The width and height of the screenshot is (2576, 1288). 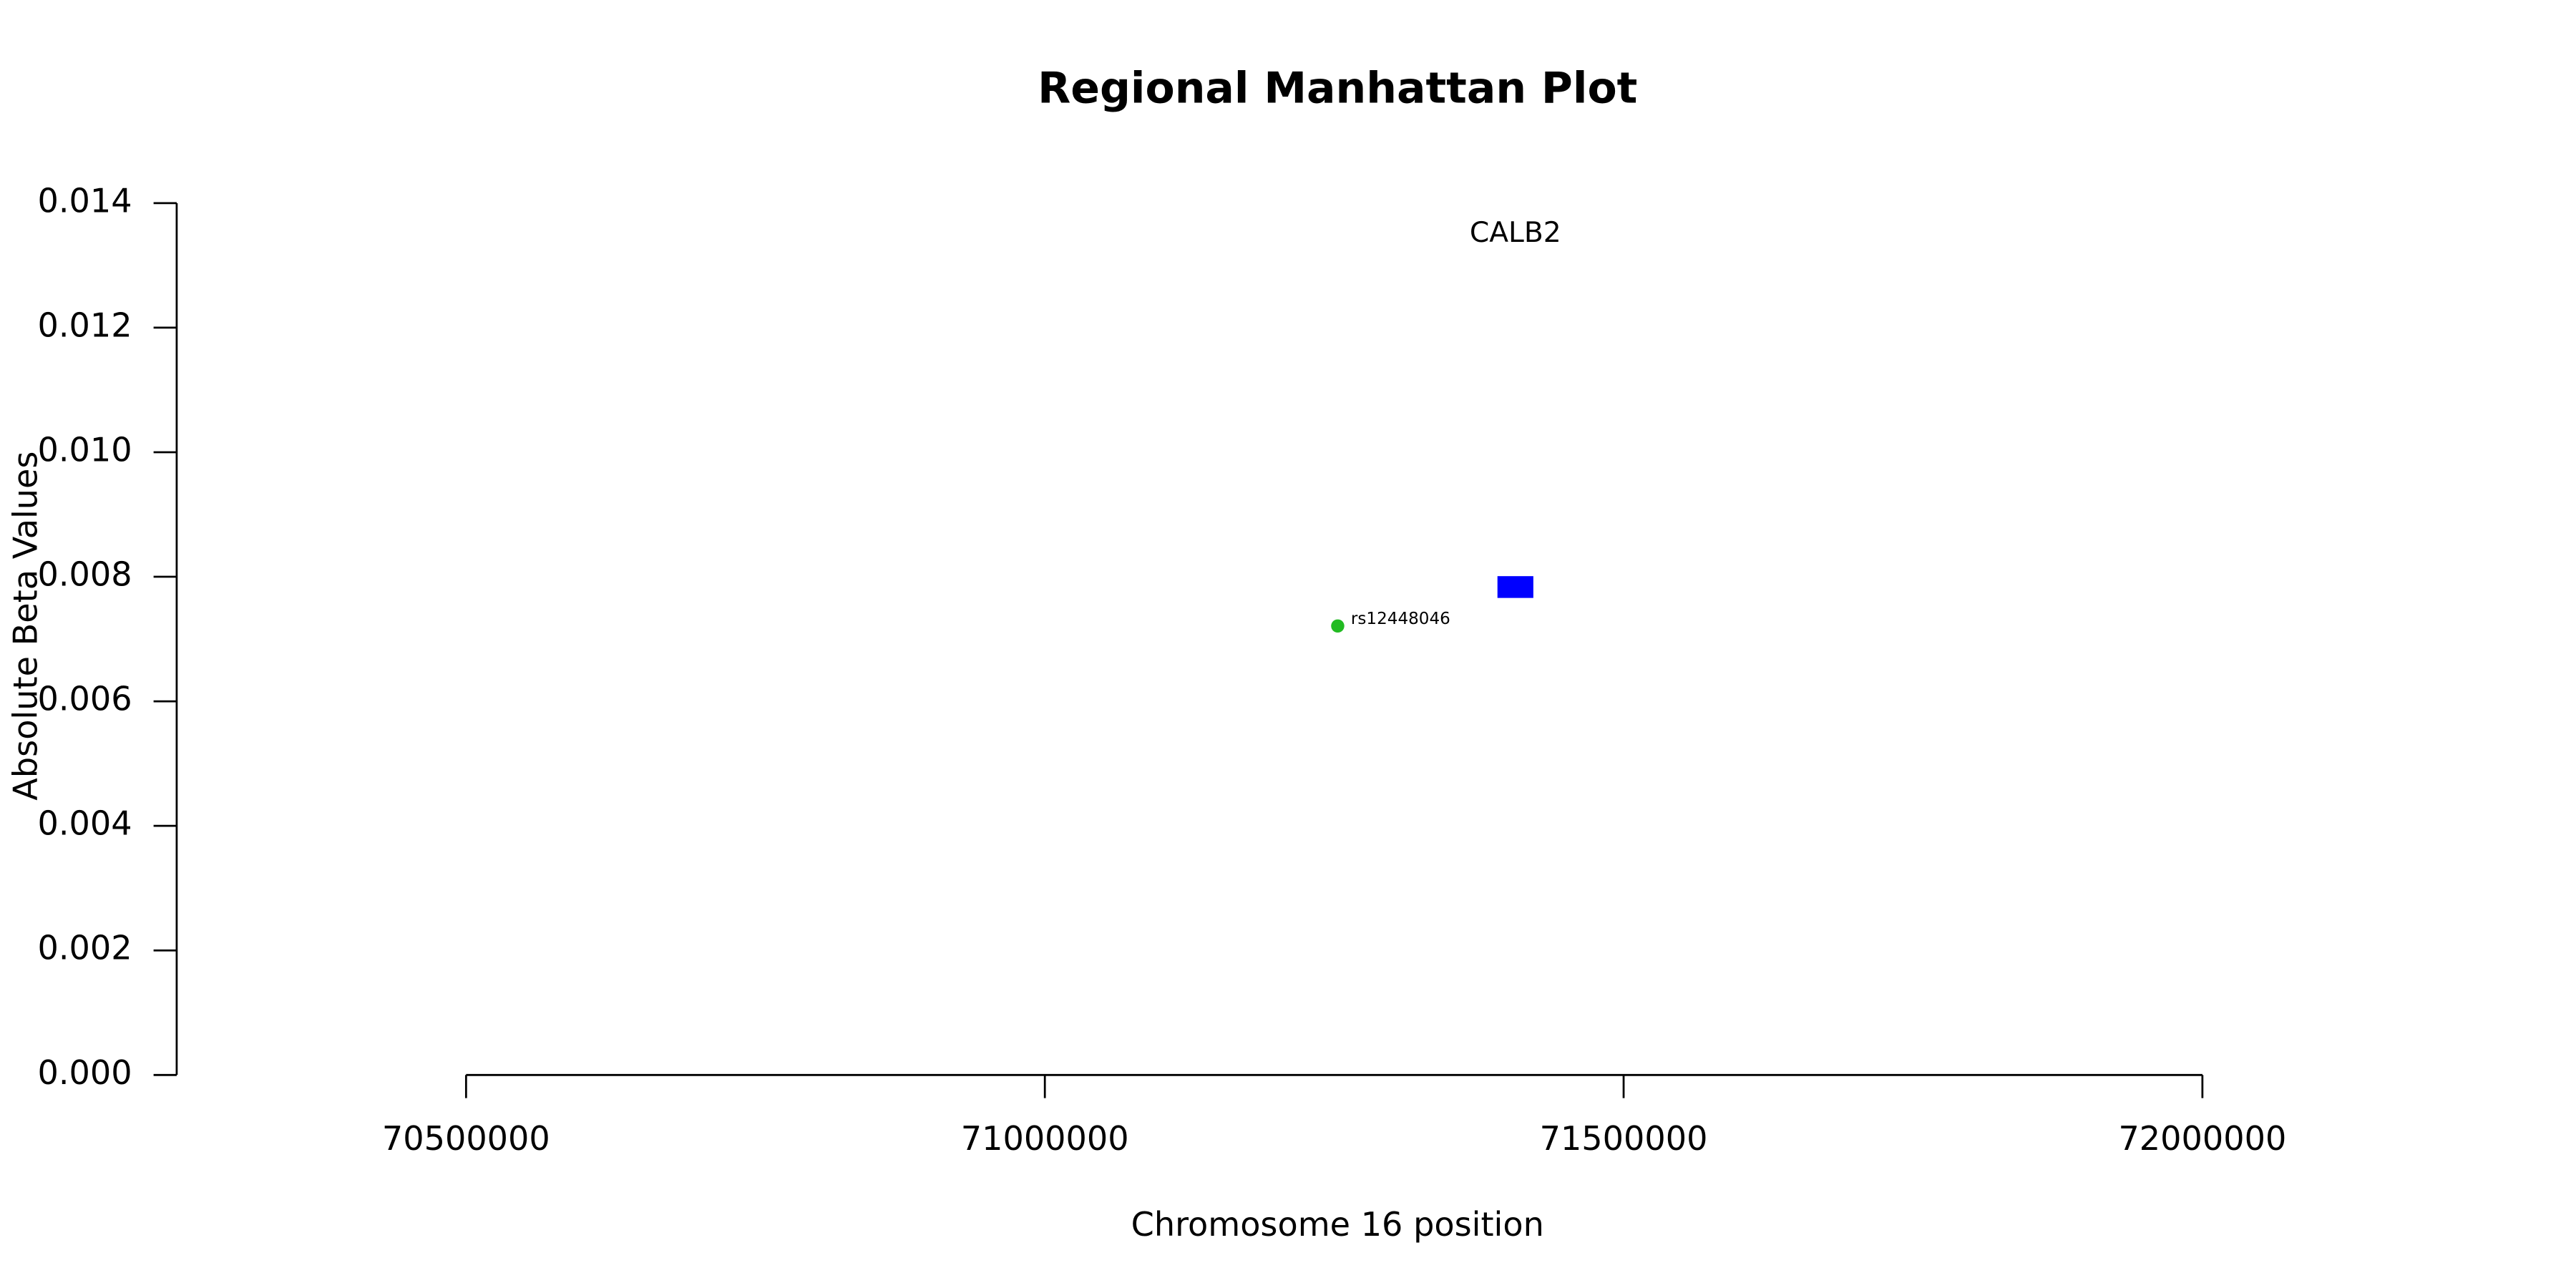 What do you see at coordinates (1400, 619) in the screenshot?
I see `snp-label: rs12448046` at bounding box center [1400, 619].